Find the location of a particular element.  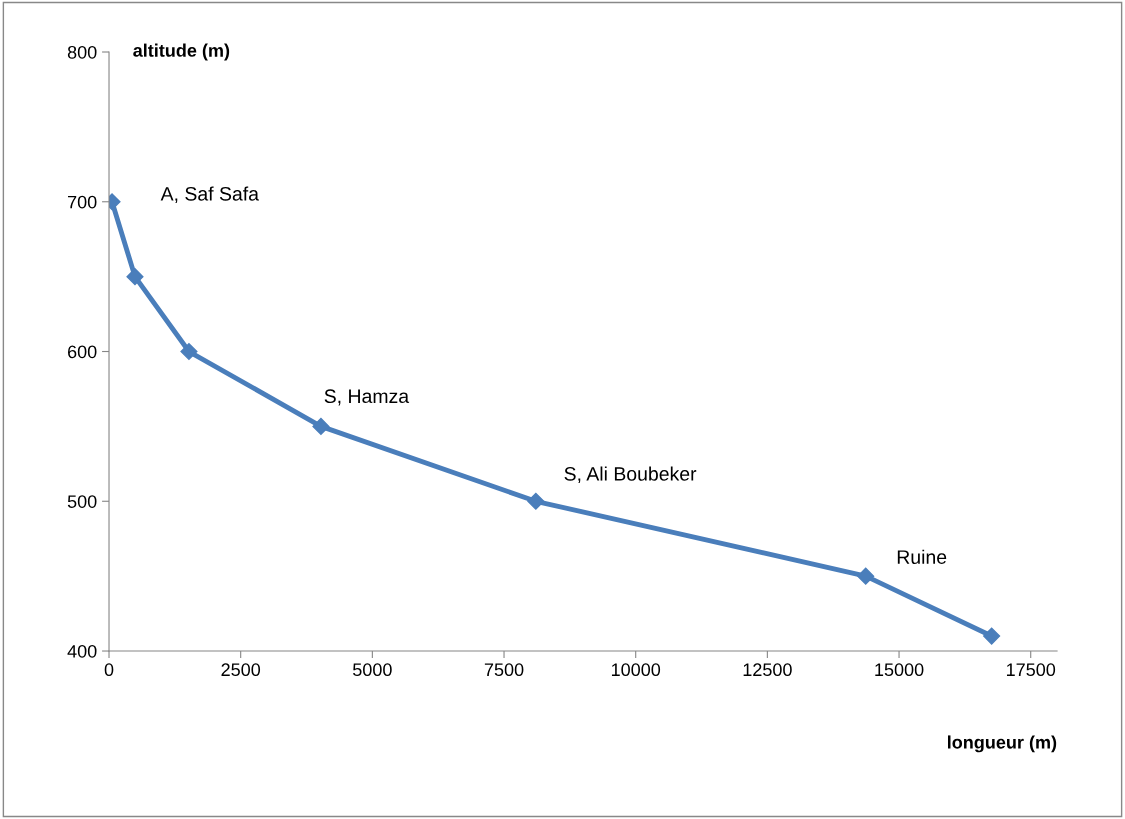

x-tick-label: 12500 is located at coordinates (767, 670).